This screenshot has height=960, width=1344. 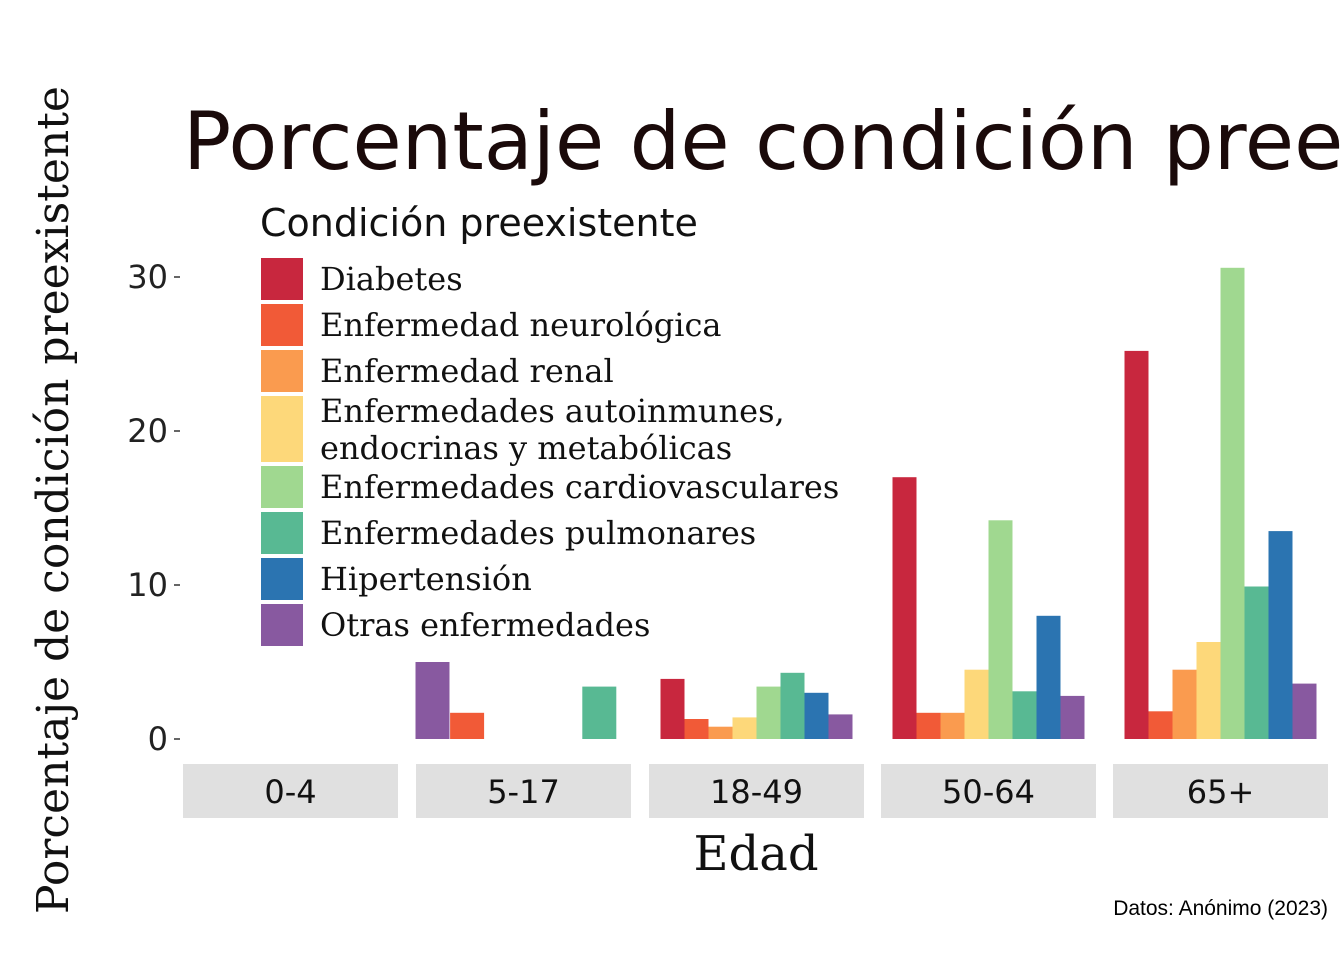 I want to click on y-tick-label: 0, so click(x=158, y=739).